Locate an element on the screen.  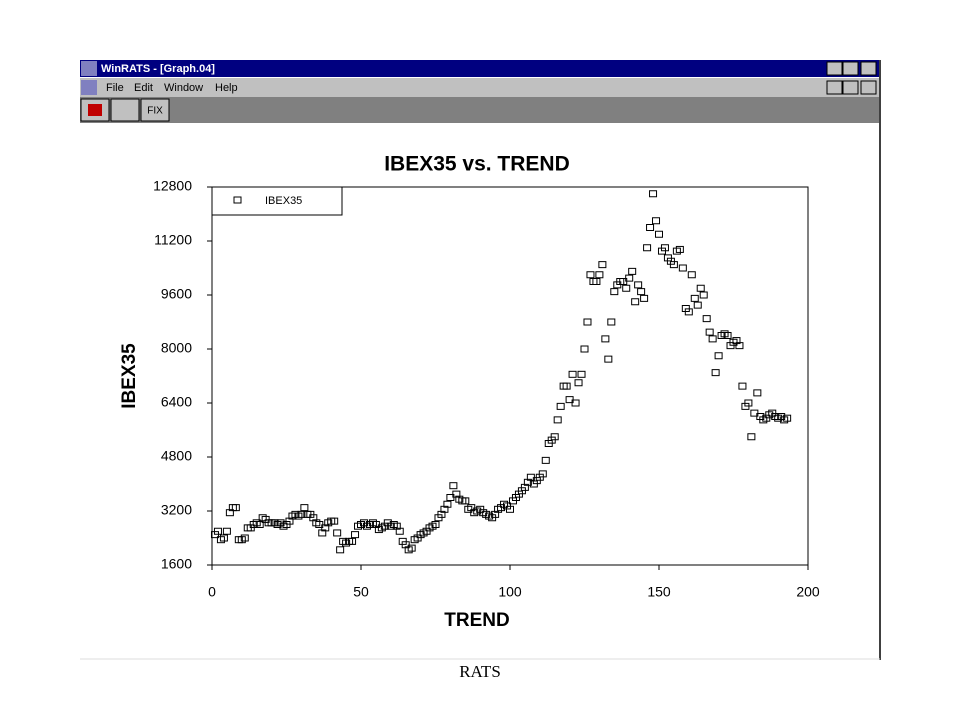
button-label: FIX is located at coordinates (155, 111).